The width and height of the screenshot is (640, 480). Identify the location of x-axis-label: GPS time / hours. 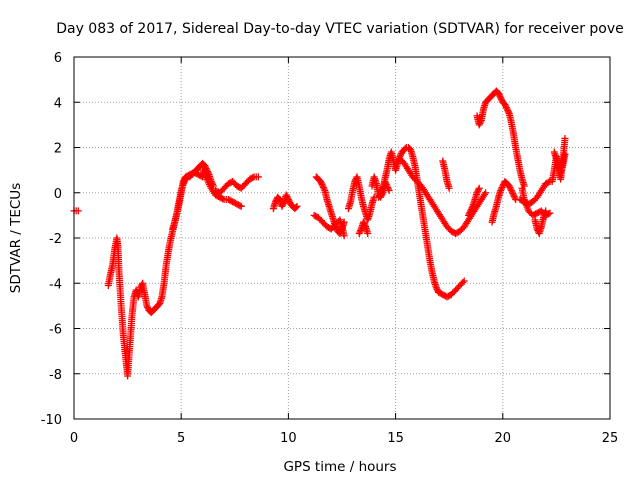
(339, 467).